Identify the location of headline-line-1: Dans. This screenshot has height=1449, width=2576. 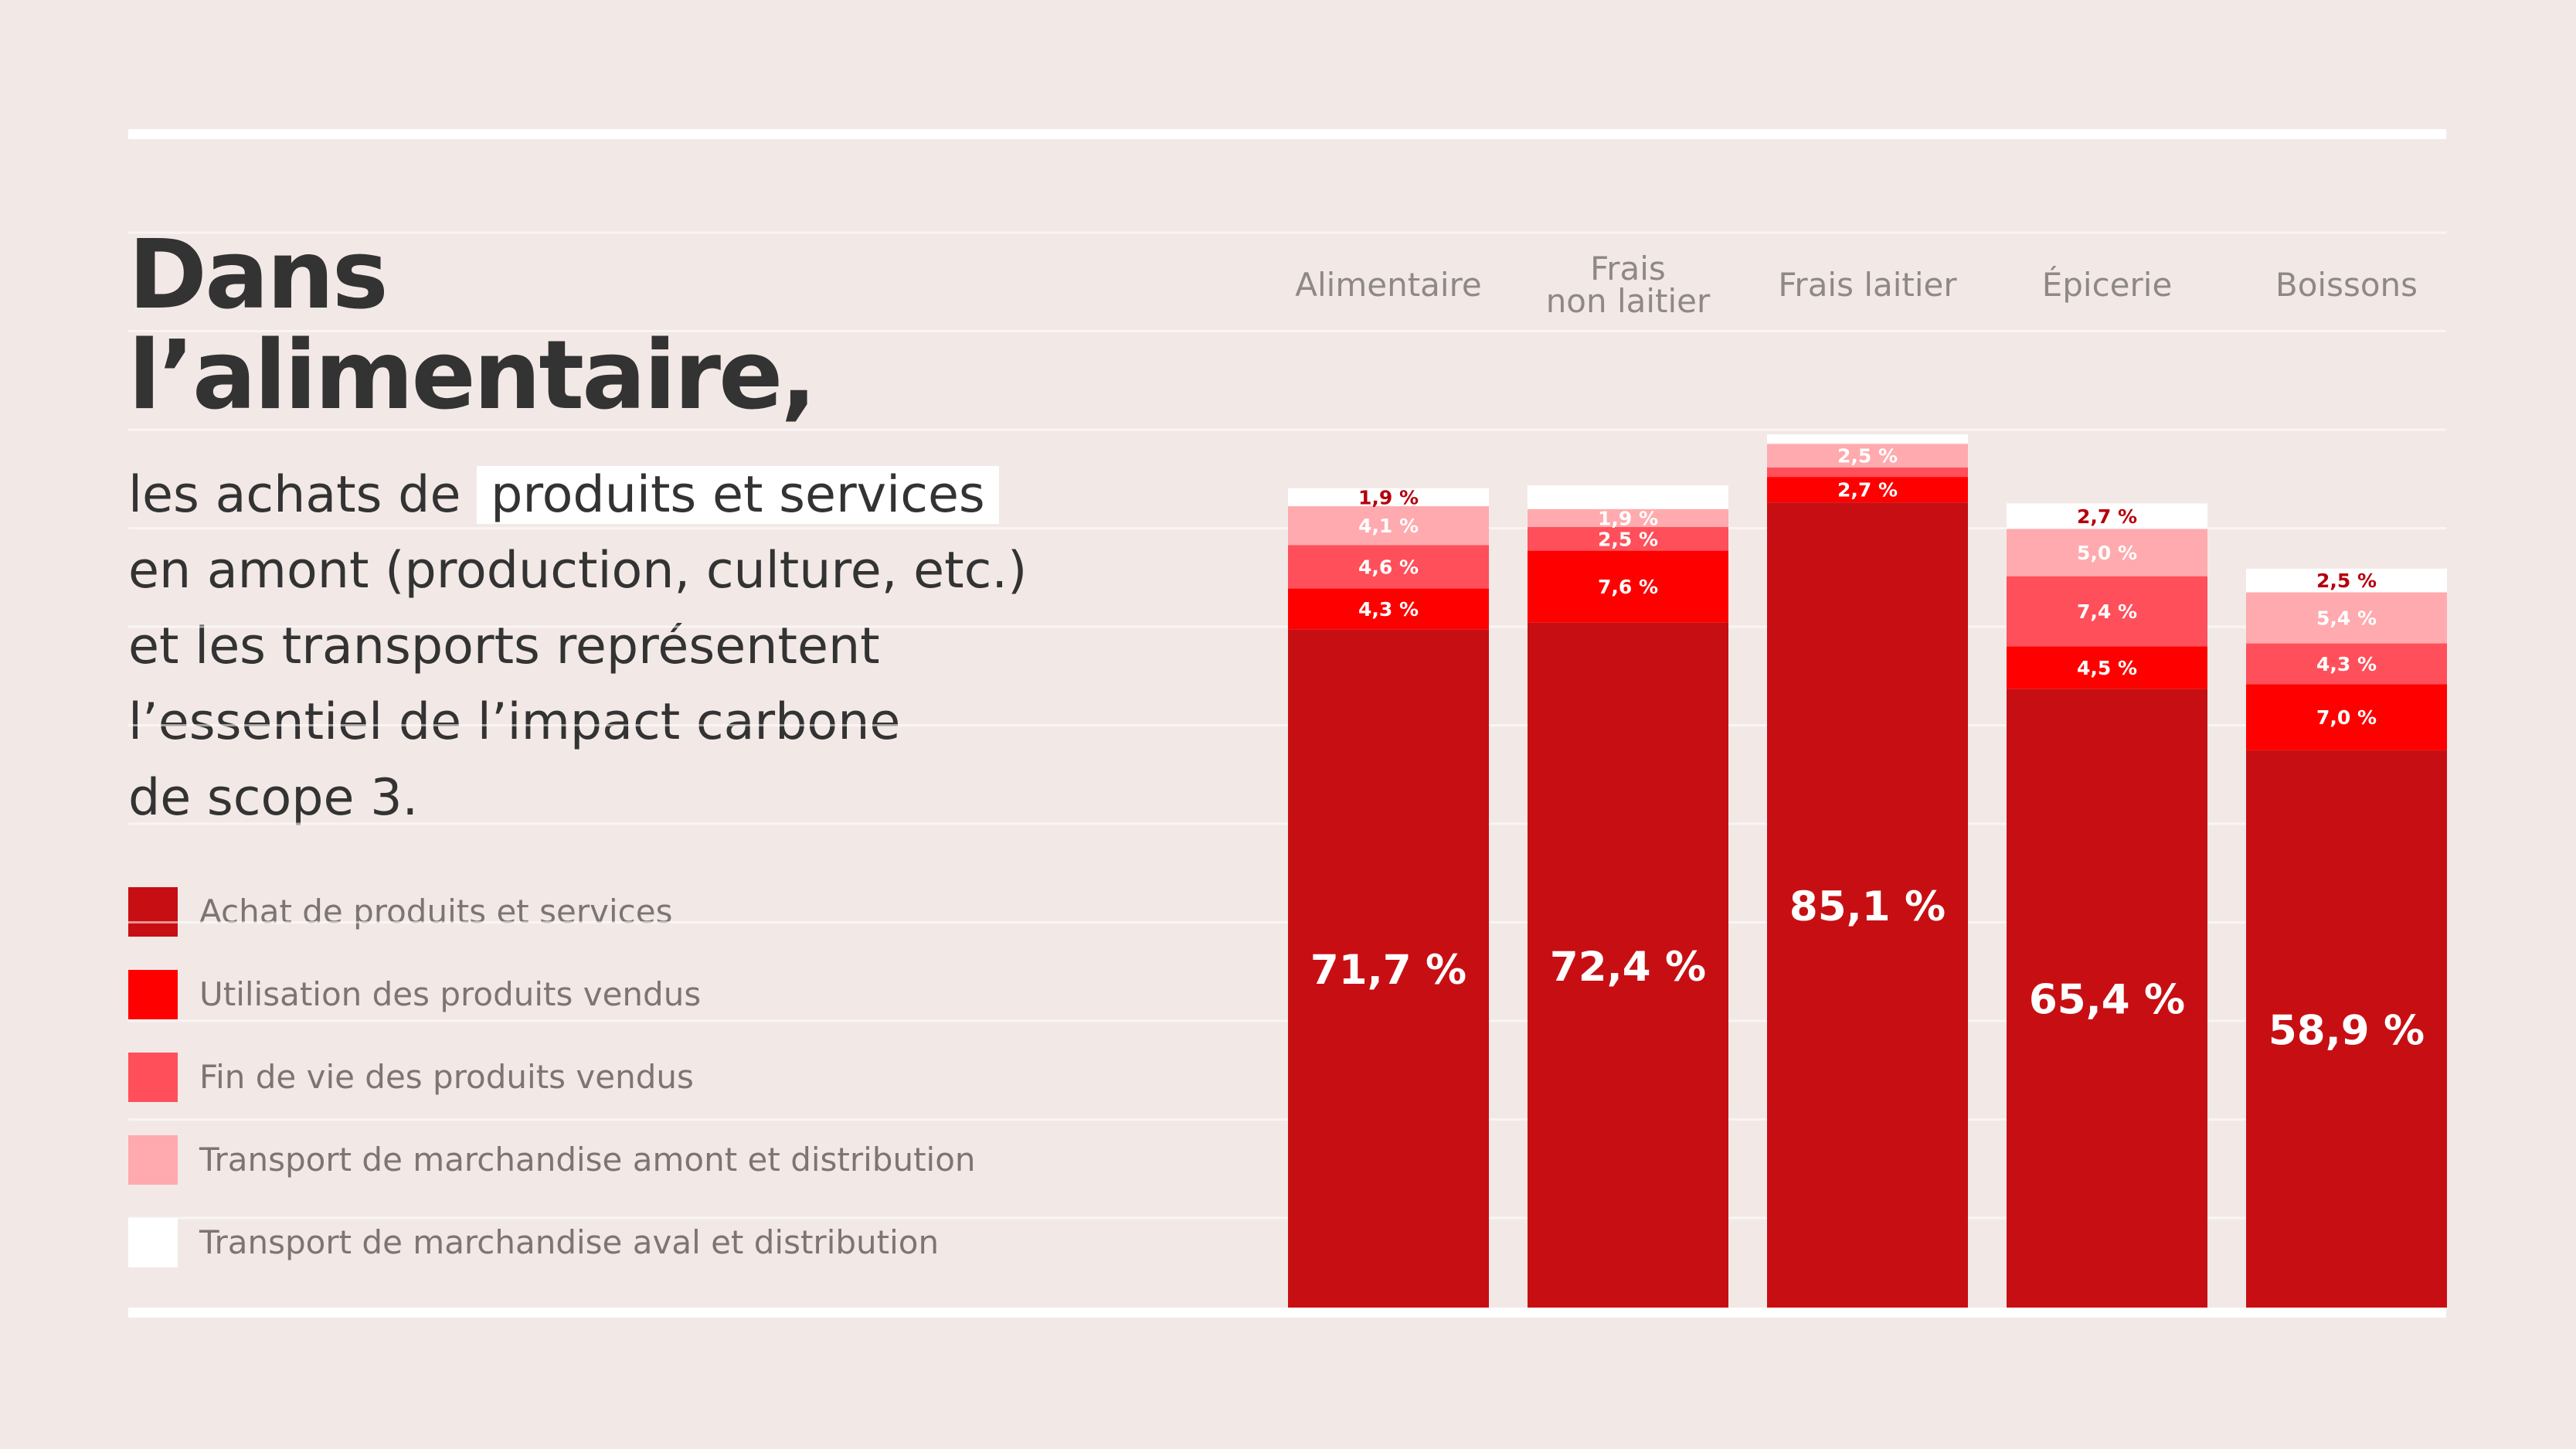
(258, 275).